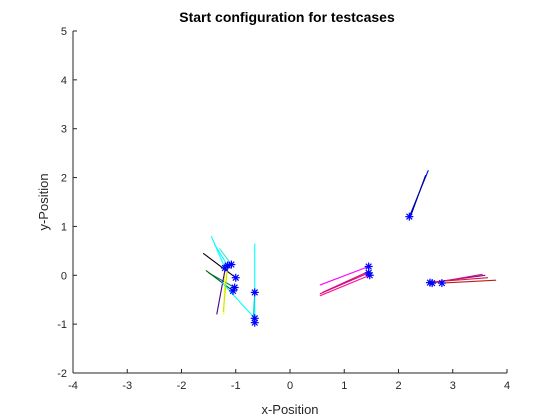 Image resolution: width=560 pixels, height=420 pixels. What do you see at coordinates (344, 386) in the screenshot?
I see `x-tick-label-5: 1` at bounding box center [344, 386].